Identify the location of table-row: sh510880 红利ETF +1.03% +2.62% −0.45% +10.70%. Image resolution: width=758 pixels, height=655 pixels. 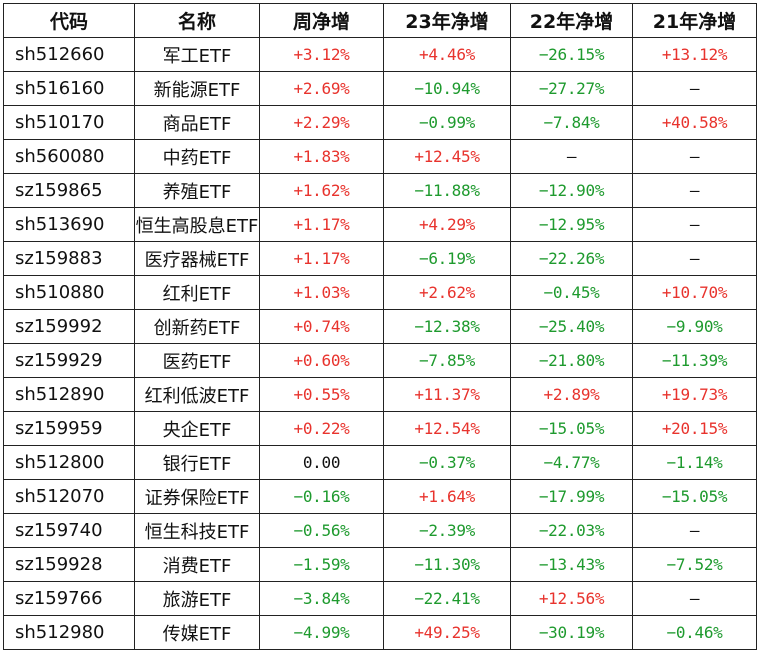
(380, 292).